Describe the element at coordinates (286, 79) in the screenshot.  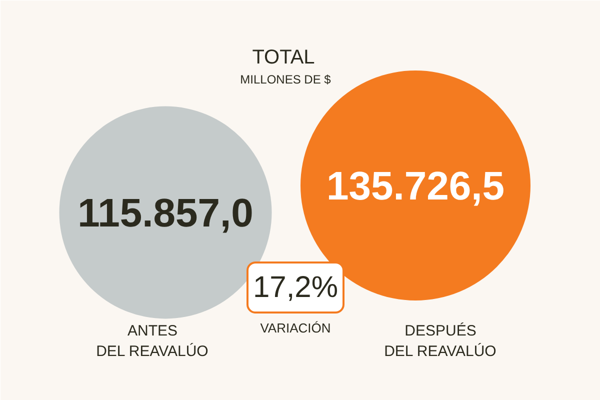
I see `text: MILLONES DE $` at that location.